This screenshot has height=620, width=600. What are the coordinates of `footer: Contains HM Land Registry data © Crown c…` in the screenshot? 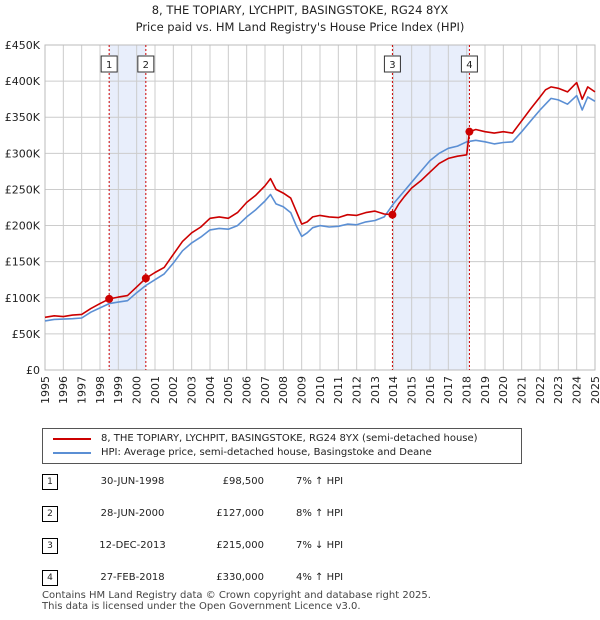 It's located at (236, 601).